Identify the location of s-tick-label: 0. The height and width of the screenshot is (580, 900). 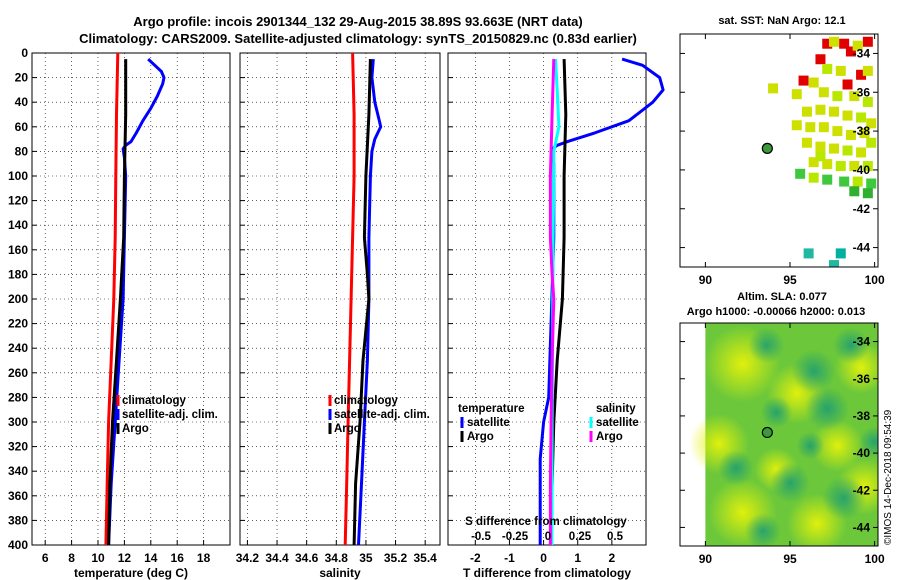
(548, 537).